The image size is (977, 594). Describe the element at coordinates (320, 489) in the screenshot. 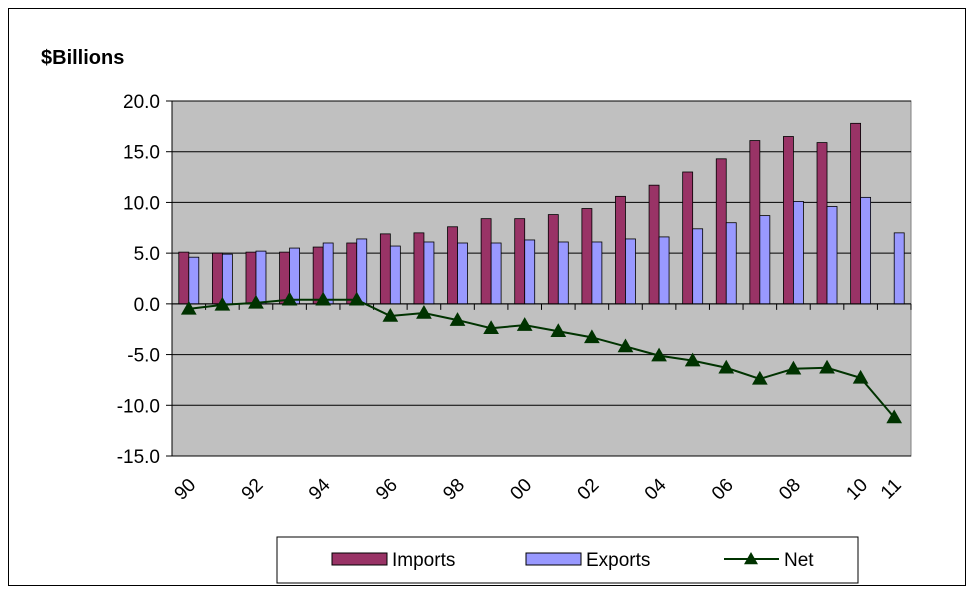

I see `x-tick-label: 94` at that location.